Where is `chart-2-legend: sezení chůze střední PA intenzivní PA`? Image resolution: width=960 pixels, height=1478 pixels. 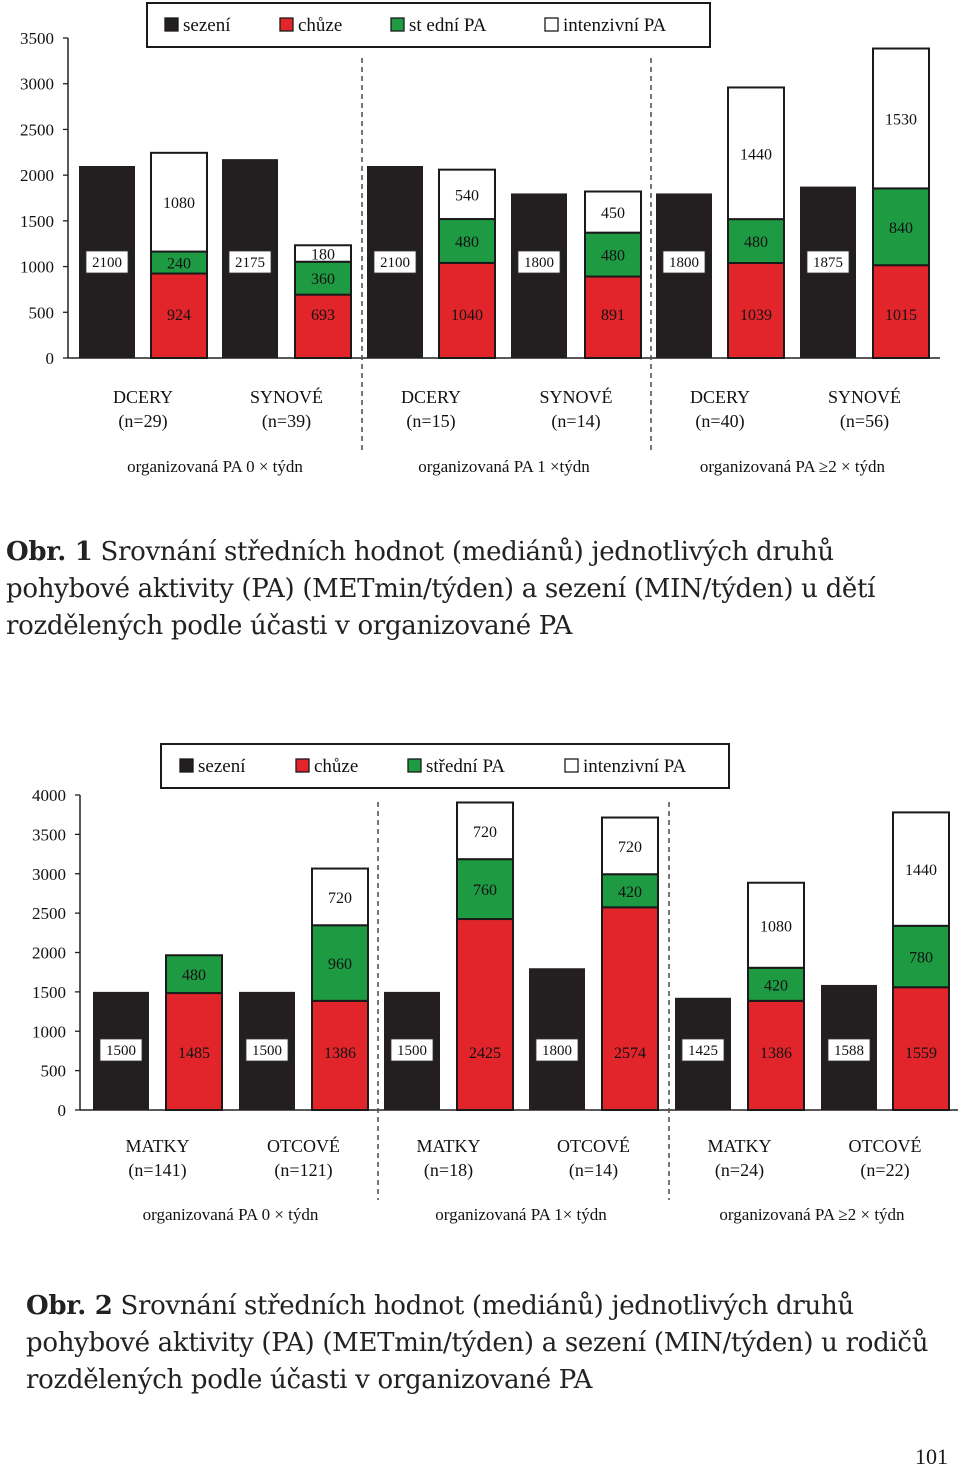
chart-2-legend: sezení chůze střední PA intenzivní PA is located at coordinates (445, 766).